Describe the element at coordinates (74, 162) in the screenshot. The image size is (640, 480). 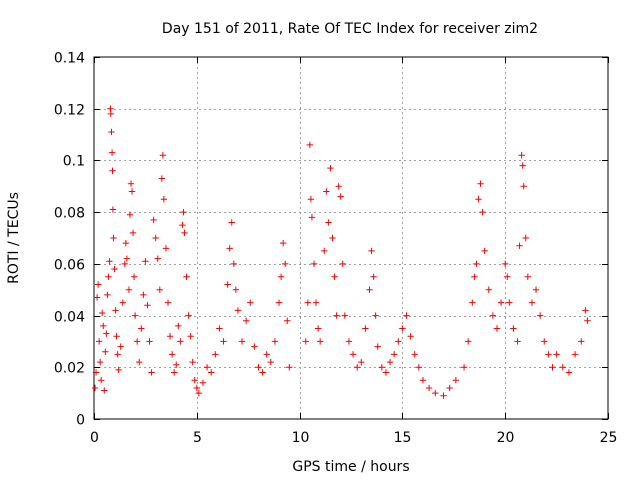
I see `y-tick-label: 0.1` at that location.